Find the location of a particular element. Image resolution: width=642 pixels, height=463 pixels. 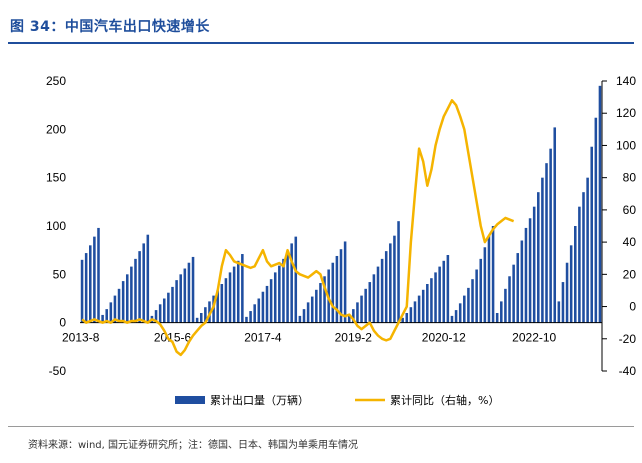

right-tick-label-6: 80 is located at coordinates (630, 178).